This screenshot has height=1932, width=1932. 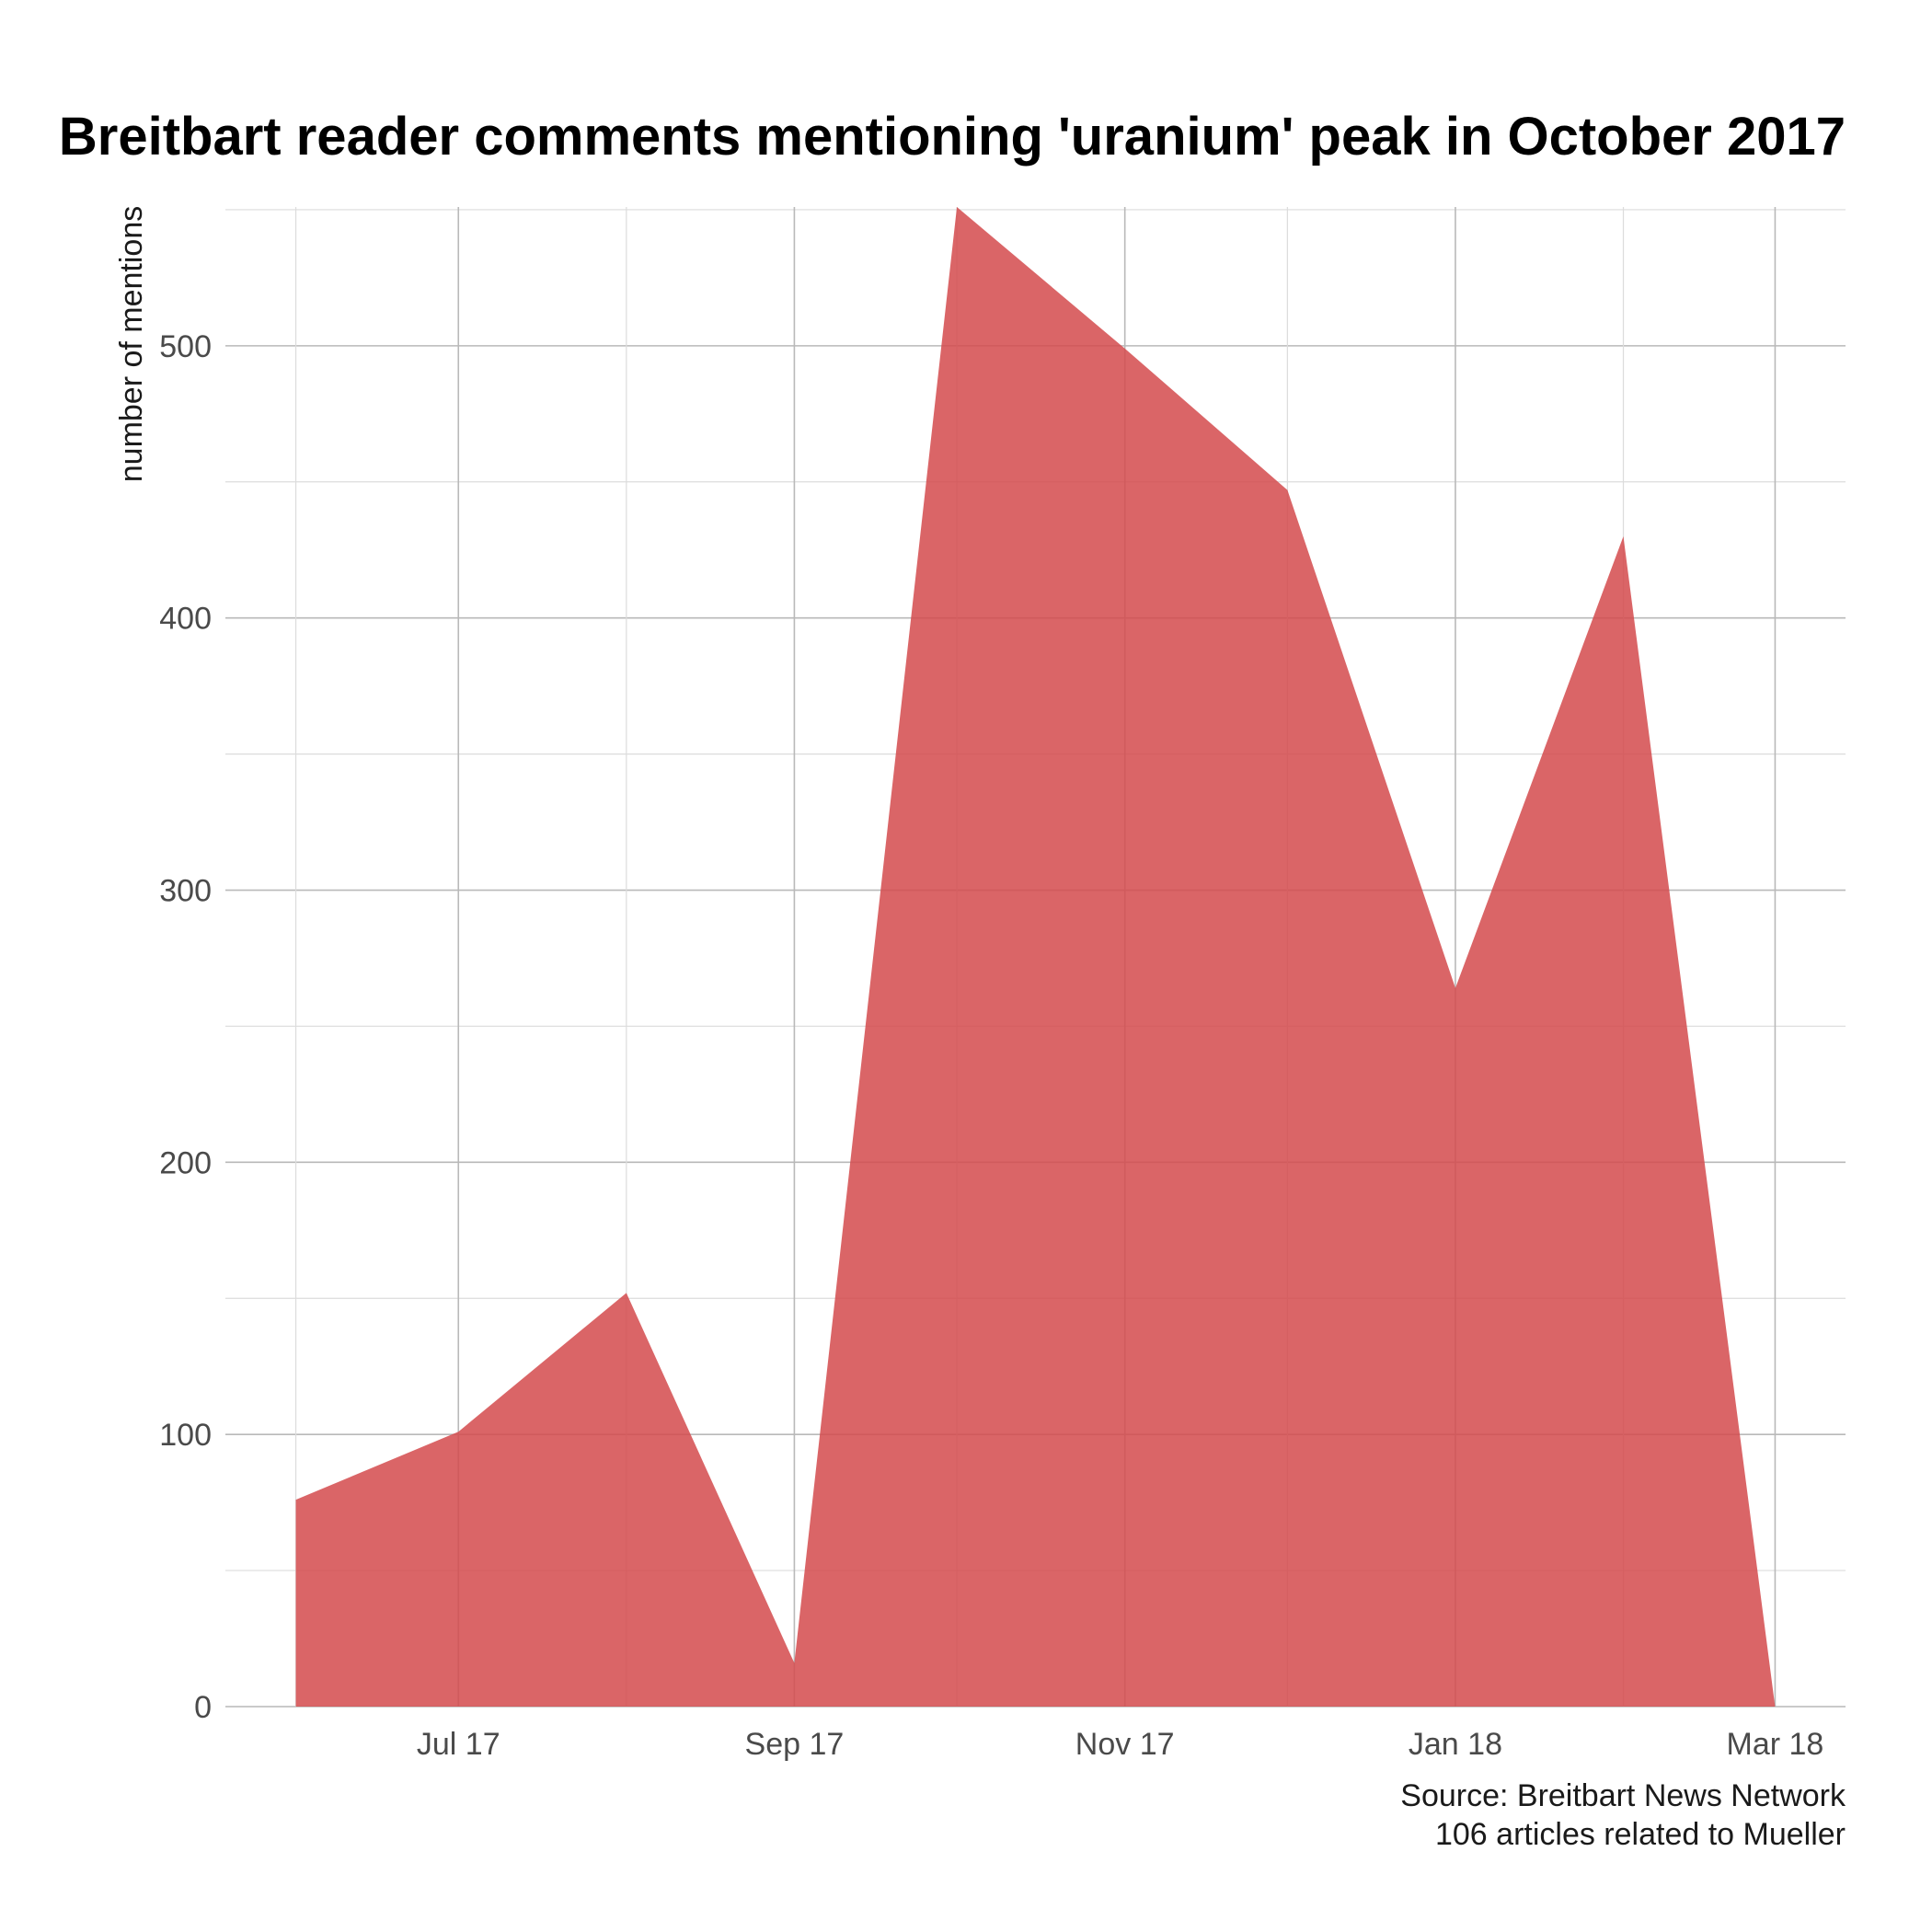 I want to click on x-tick-label: Jan 18, so click(x=1455, y=1744).